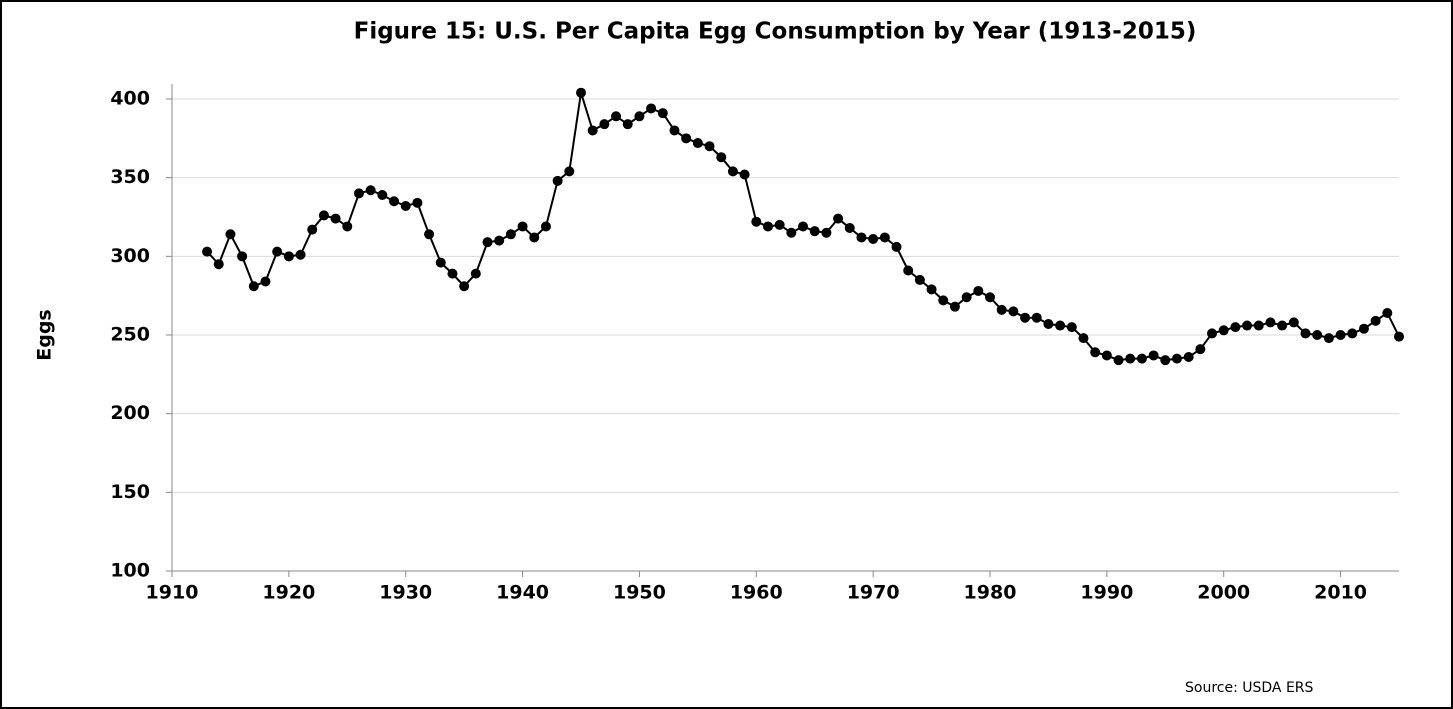  I want to click on x-tick-label: 1970, so click(873, 593).